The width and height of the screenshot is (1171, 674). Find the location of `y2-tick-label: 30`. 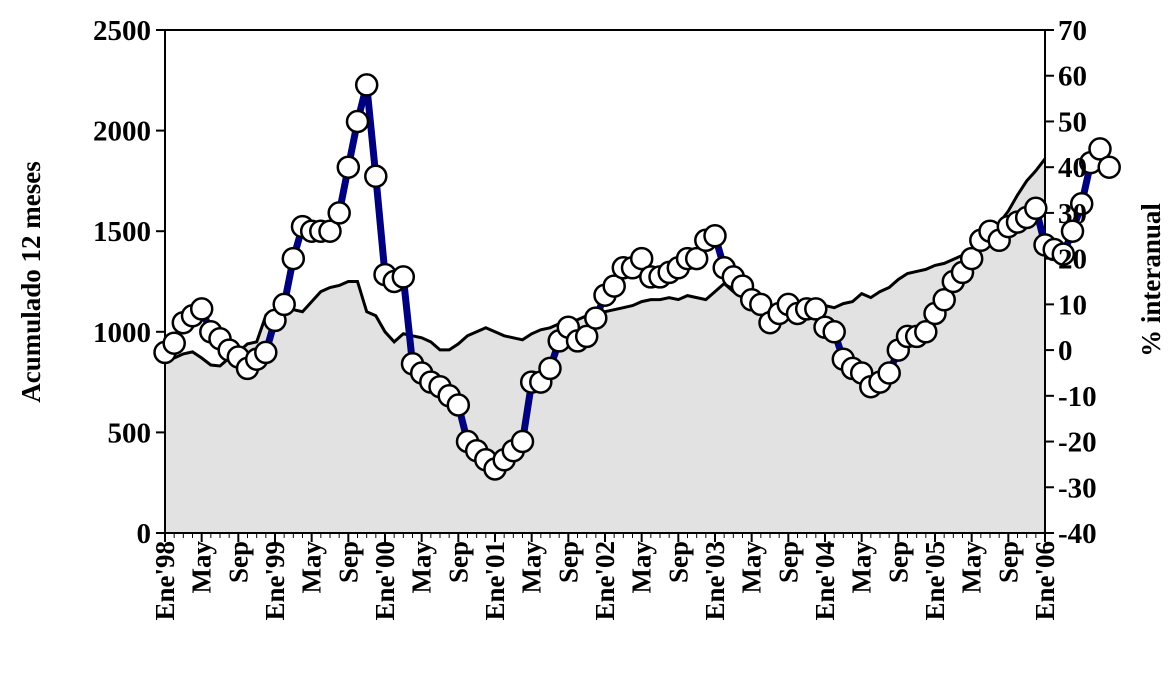

y2-tick-label: 30 is located at coordinates (1072, 214).